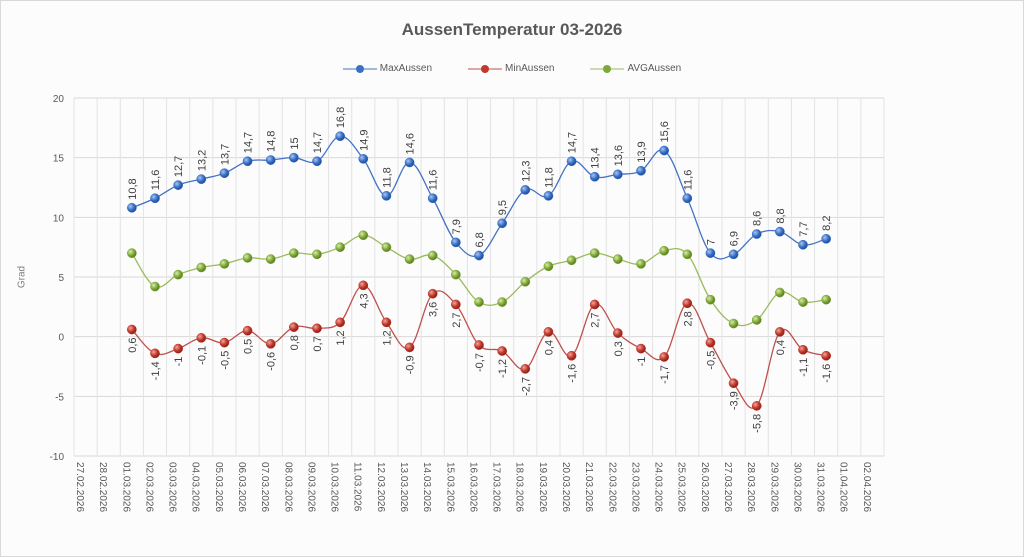 The image size is (1024, 557). Describe the element at coordinates (202, 160) in the screenshot. I see `data-label-max: 13,2` at that location.